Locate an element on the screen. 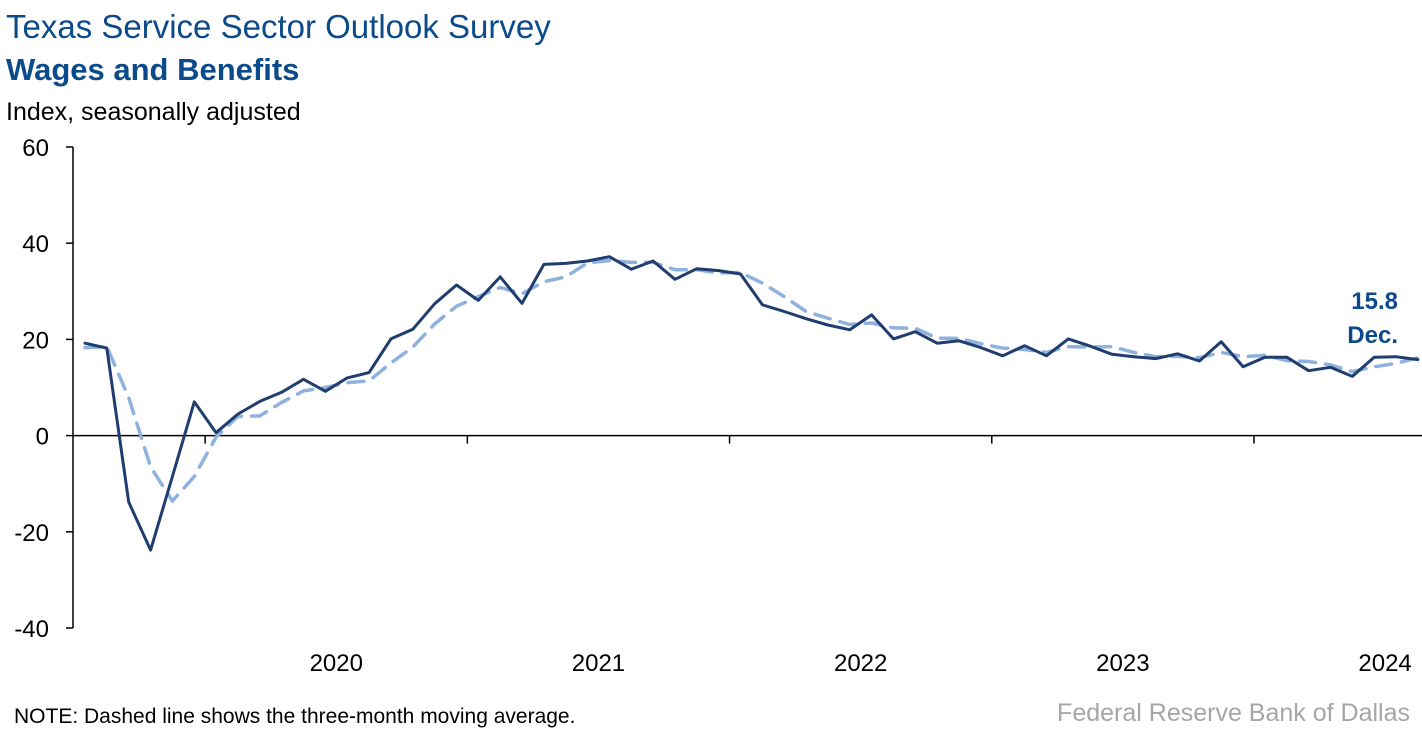 This screenshot has height=738, width=1422. last-value-label: 15.8 is located at coordinates (1374, 301).